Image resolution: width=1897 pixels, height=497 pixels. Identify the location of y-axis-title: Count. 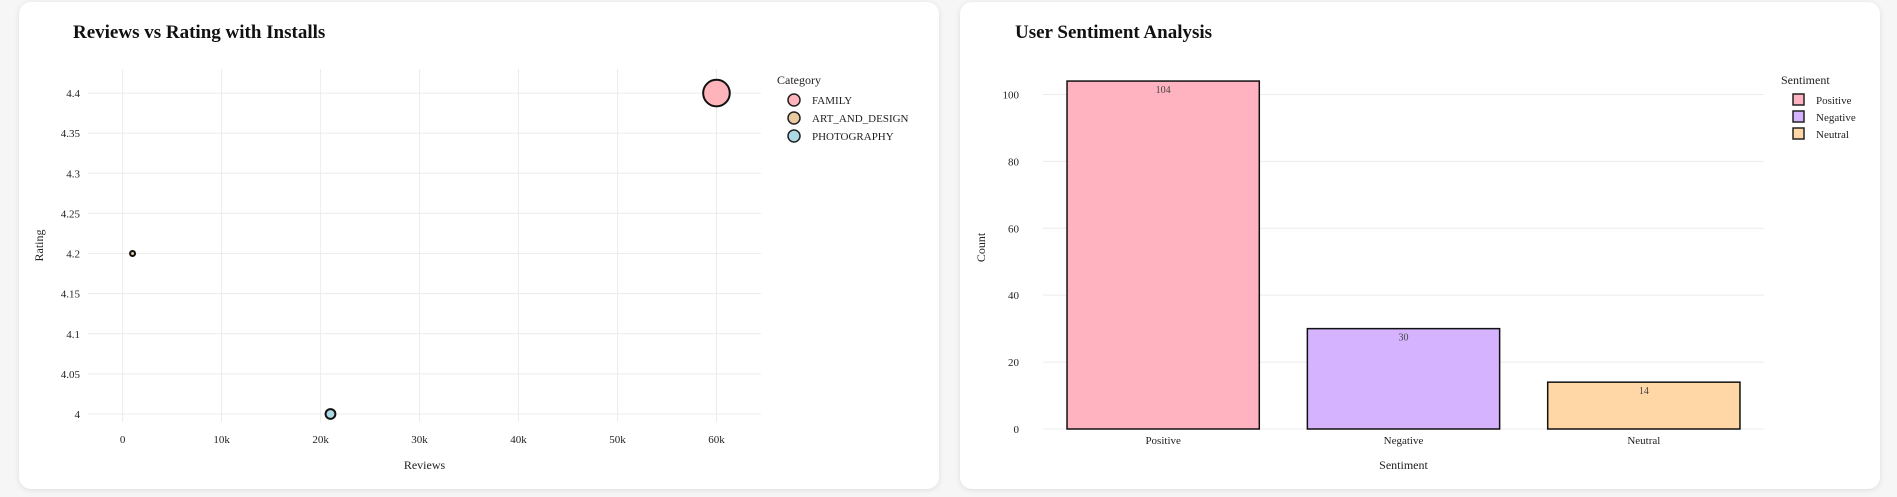
(981, 247).